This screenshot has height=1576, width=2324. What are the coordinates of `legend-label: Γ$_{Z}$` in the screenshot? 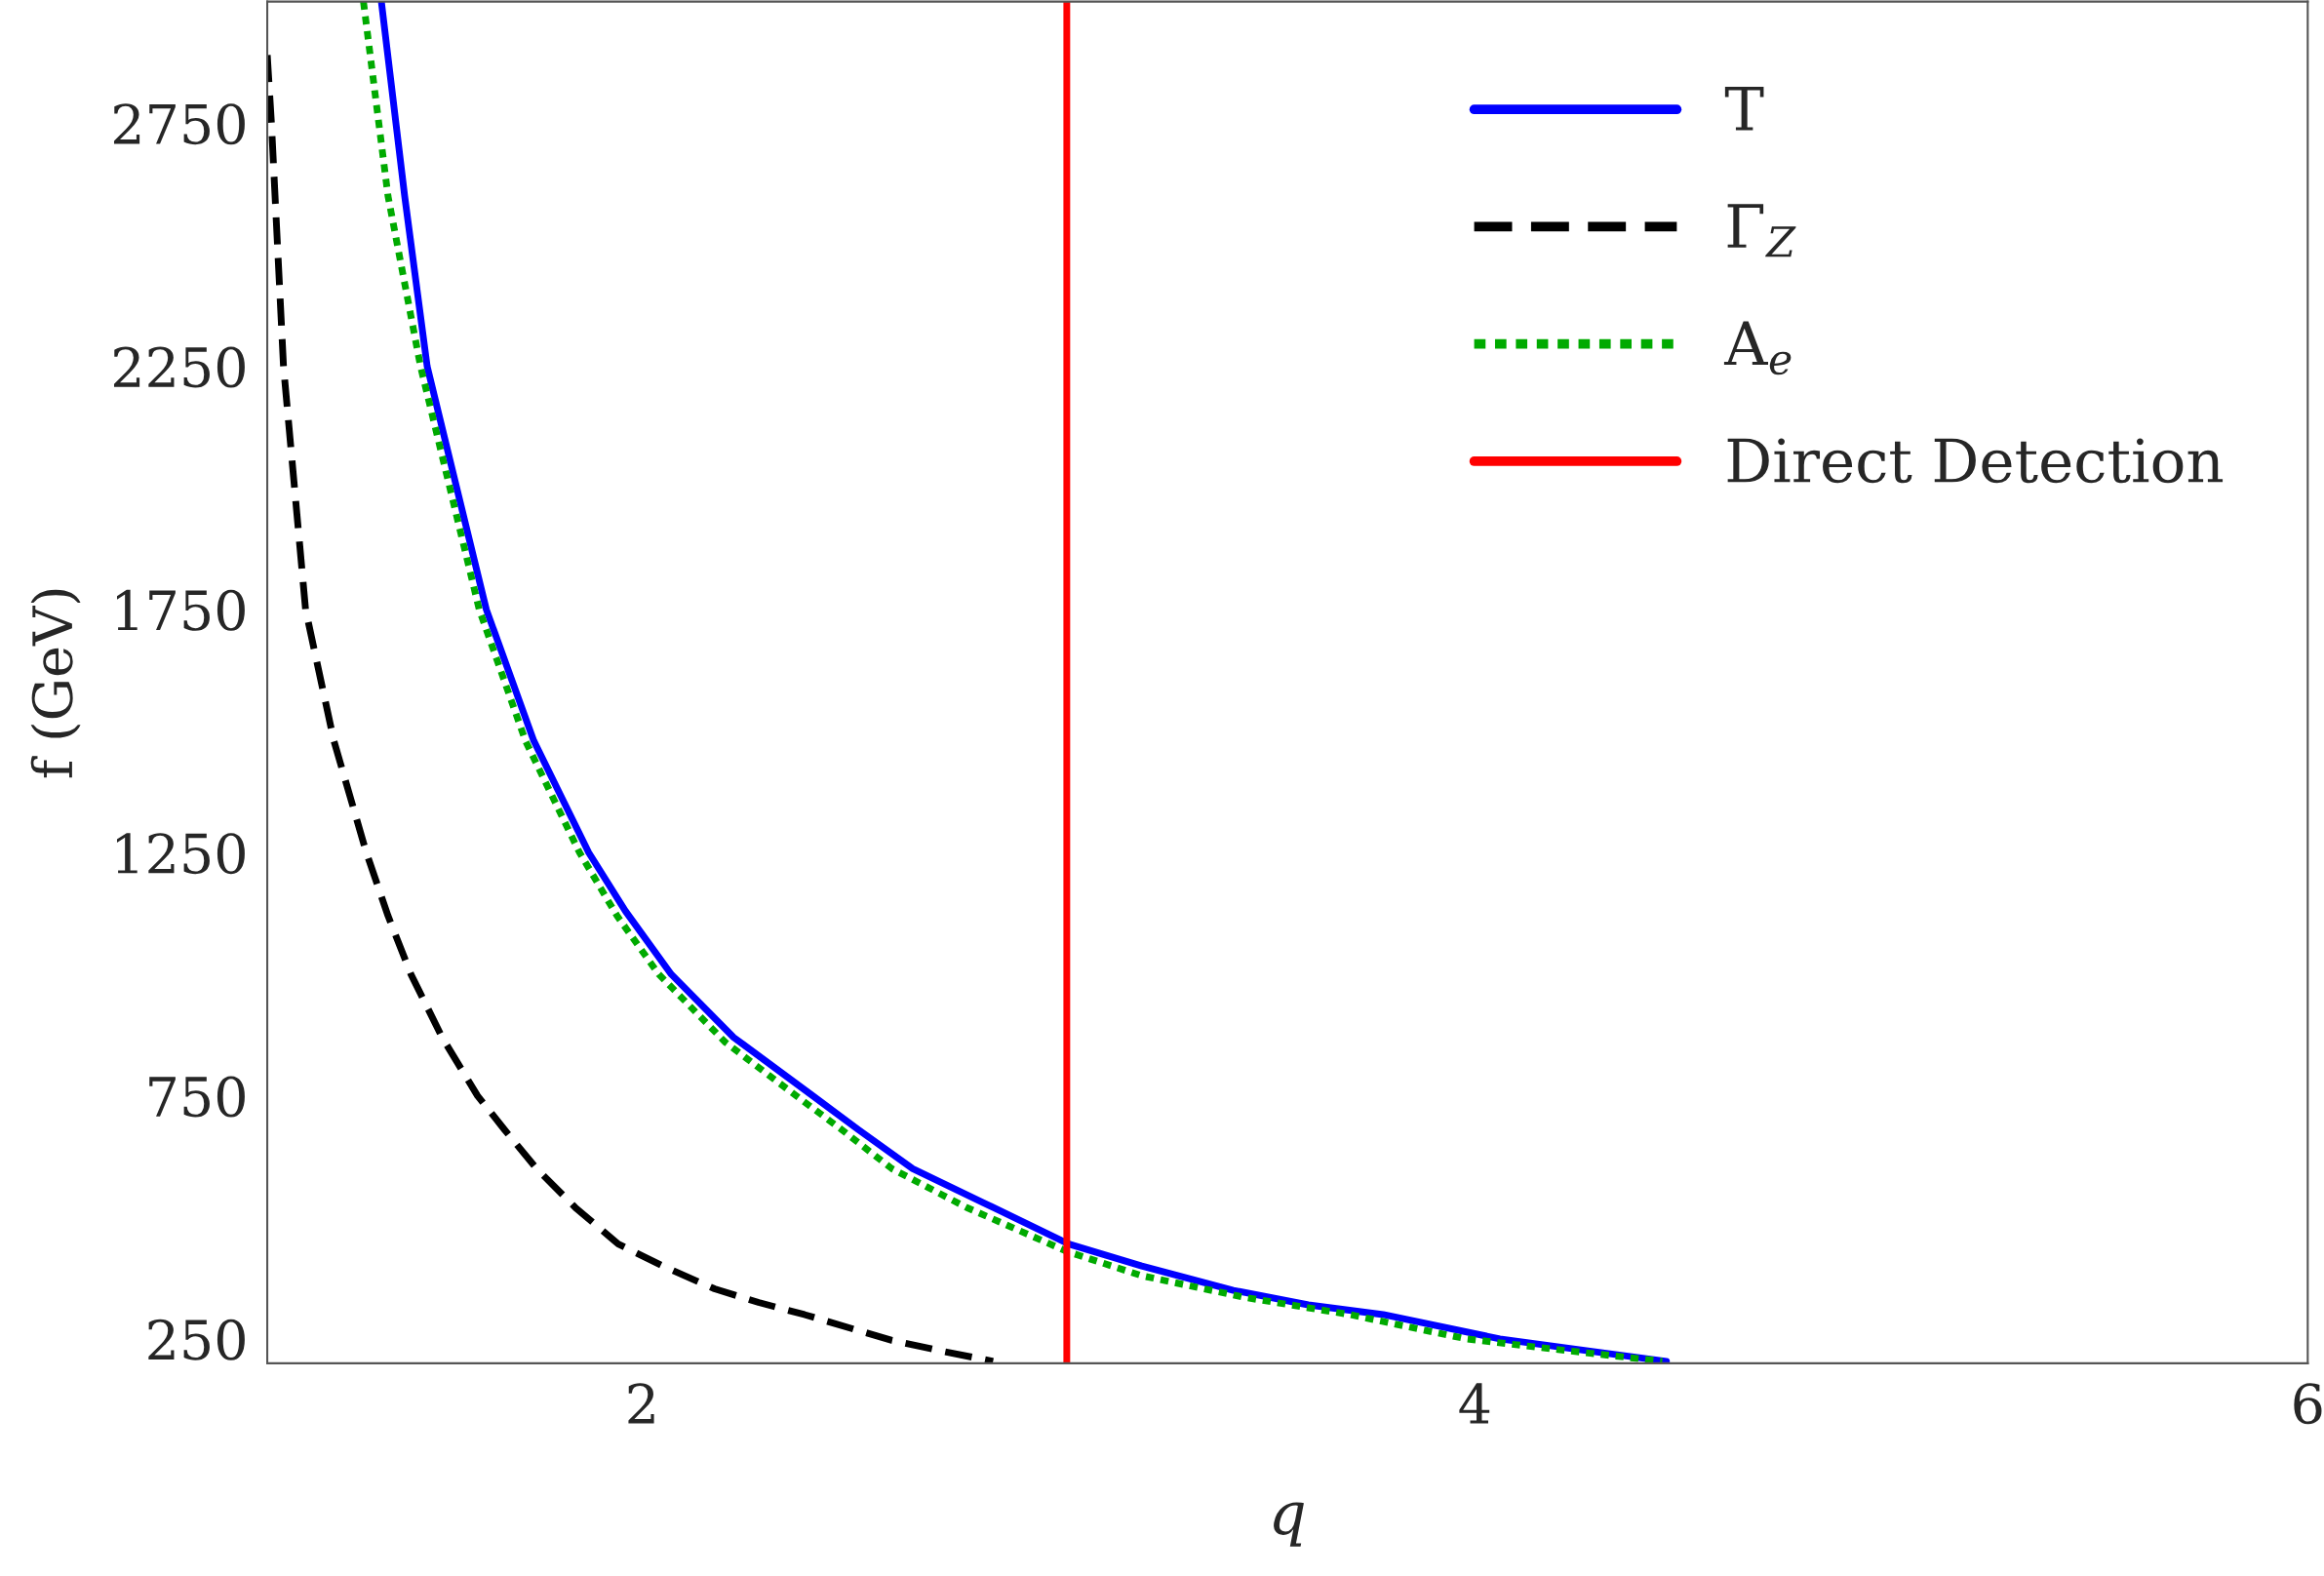 It's located at (1761, 230).